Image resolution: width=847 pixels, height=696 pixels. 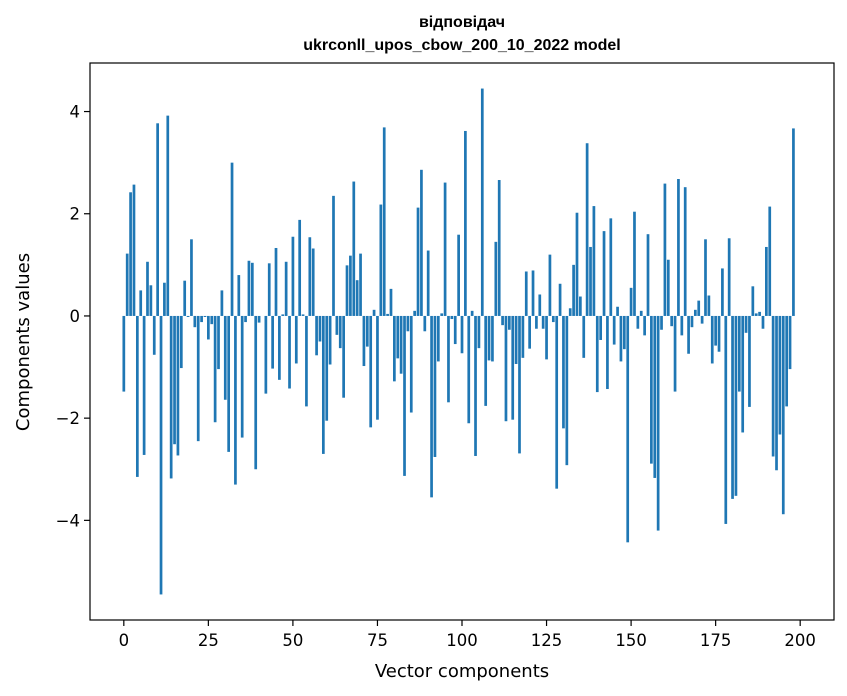 I want to click on x-tick-label-175: 175, so click(x=716, y=640).